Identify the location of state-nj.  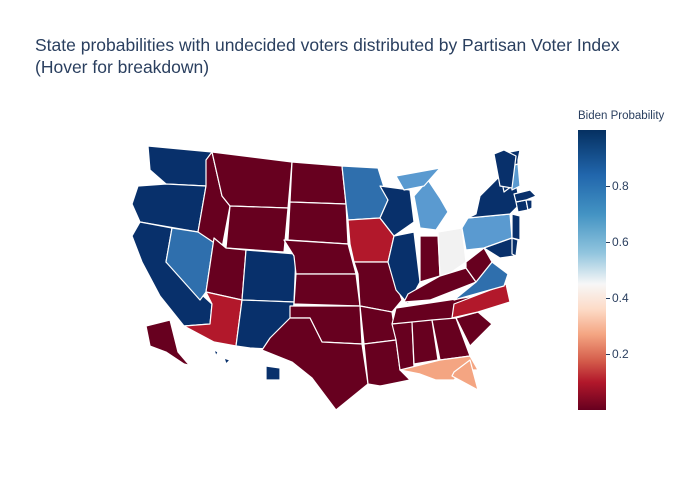
(516, 227).